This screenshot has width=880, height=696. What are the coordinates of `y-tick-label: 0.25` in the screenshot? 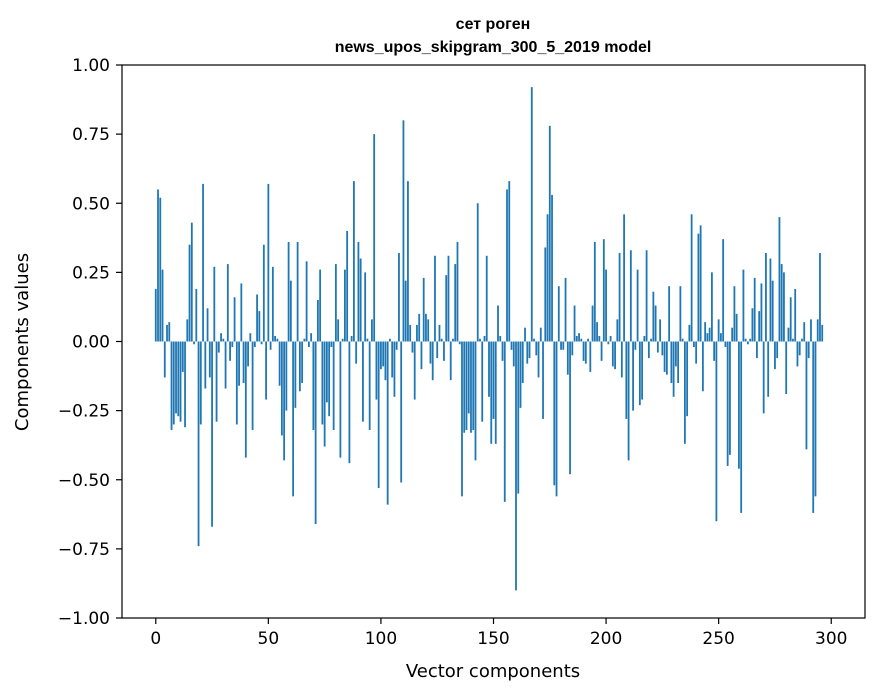 It's located at (91, 273).